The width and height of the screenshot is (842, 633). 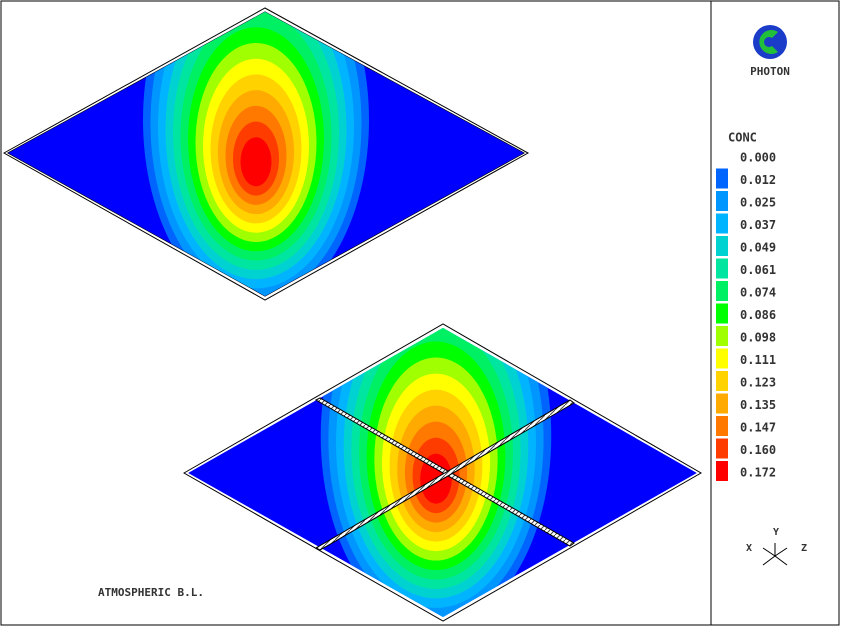 I want to click on legend-label: 0.061, so click(x=758, y=270).